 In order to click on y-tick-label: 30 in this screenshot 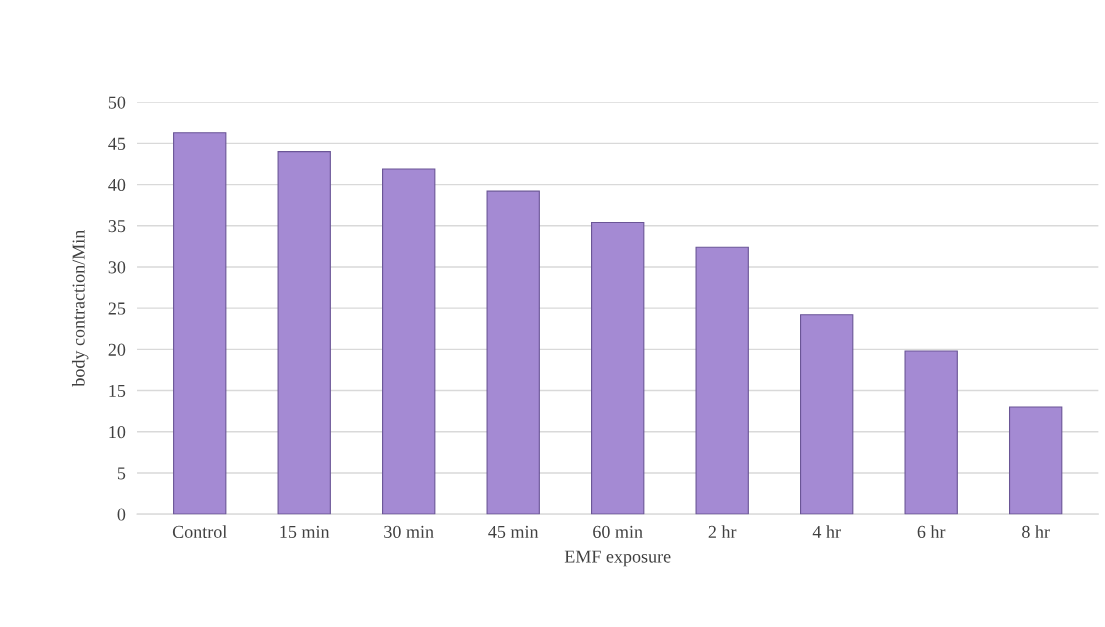, I will do `click(117, 267)`.